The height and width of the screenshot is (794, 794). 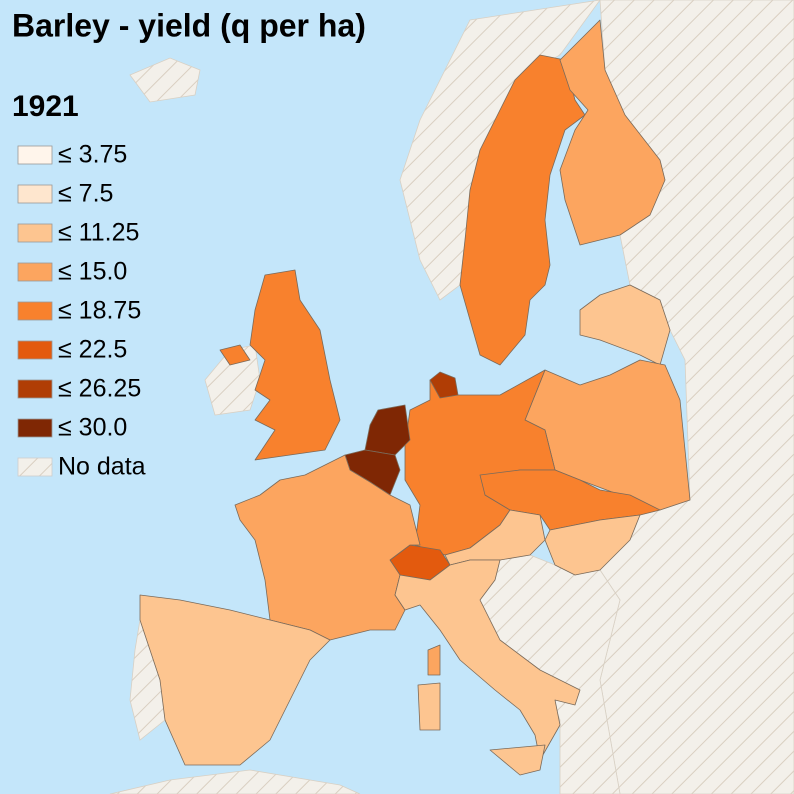 What do you see at coordinates (98, 233) in the screenshot?
I see `legend-label: ≤ 11.25` at bounding box center [98, 233].